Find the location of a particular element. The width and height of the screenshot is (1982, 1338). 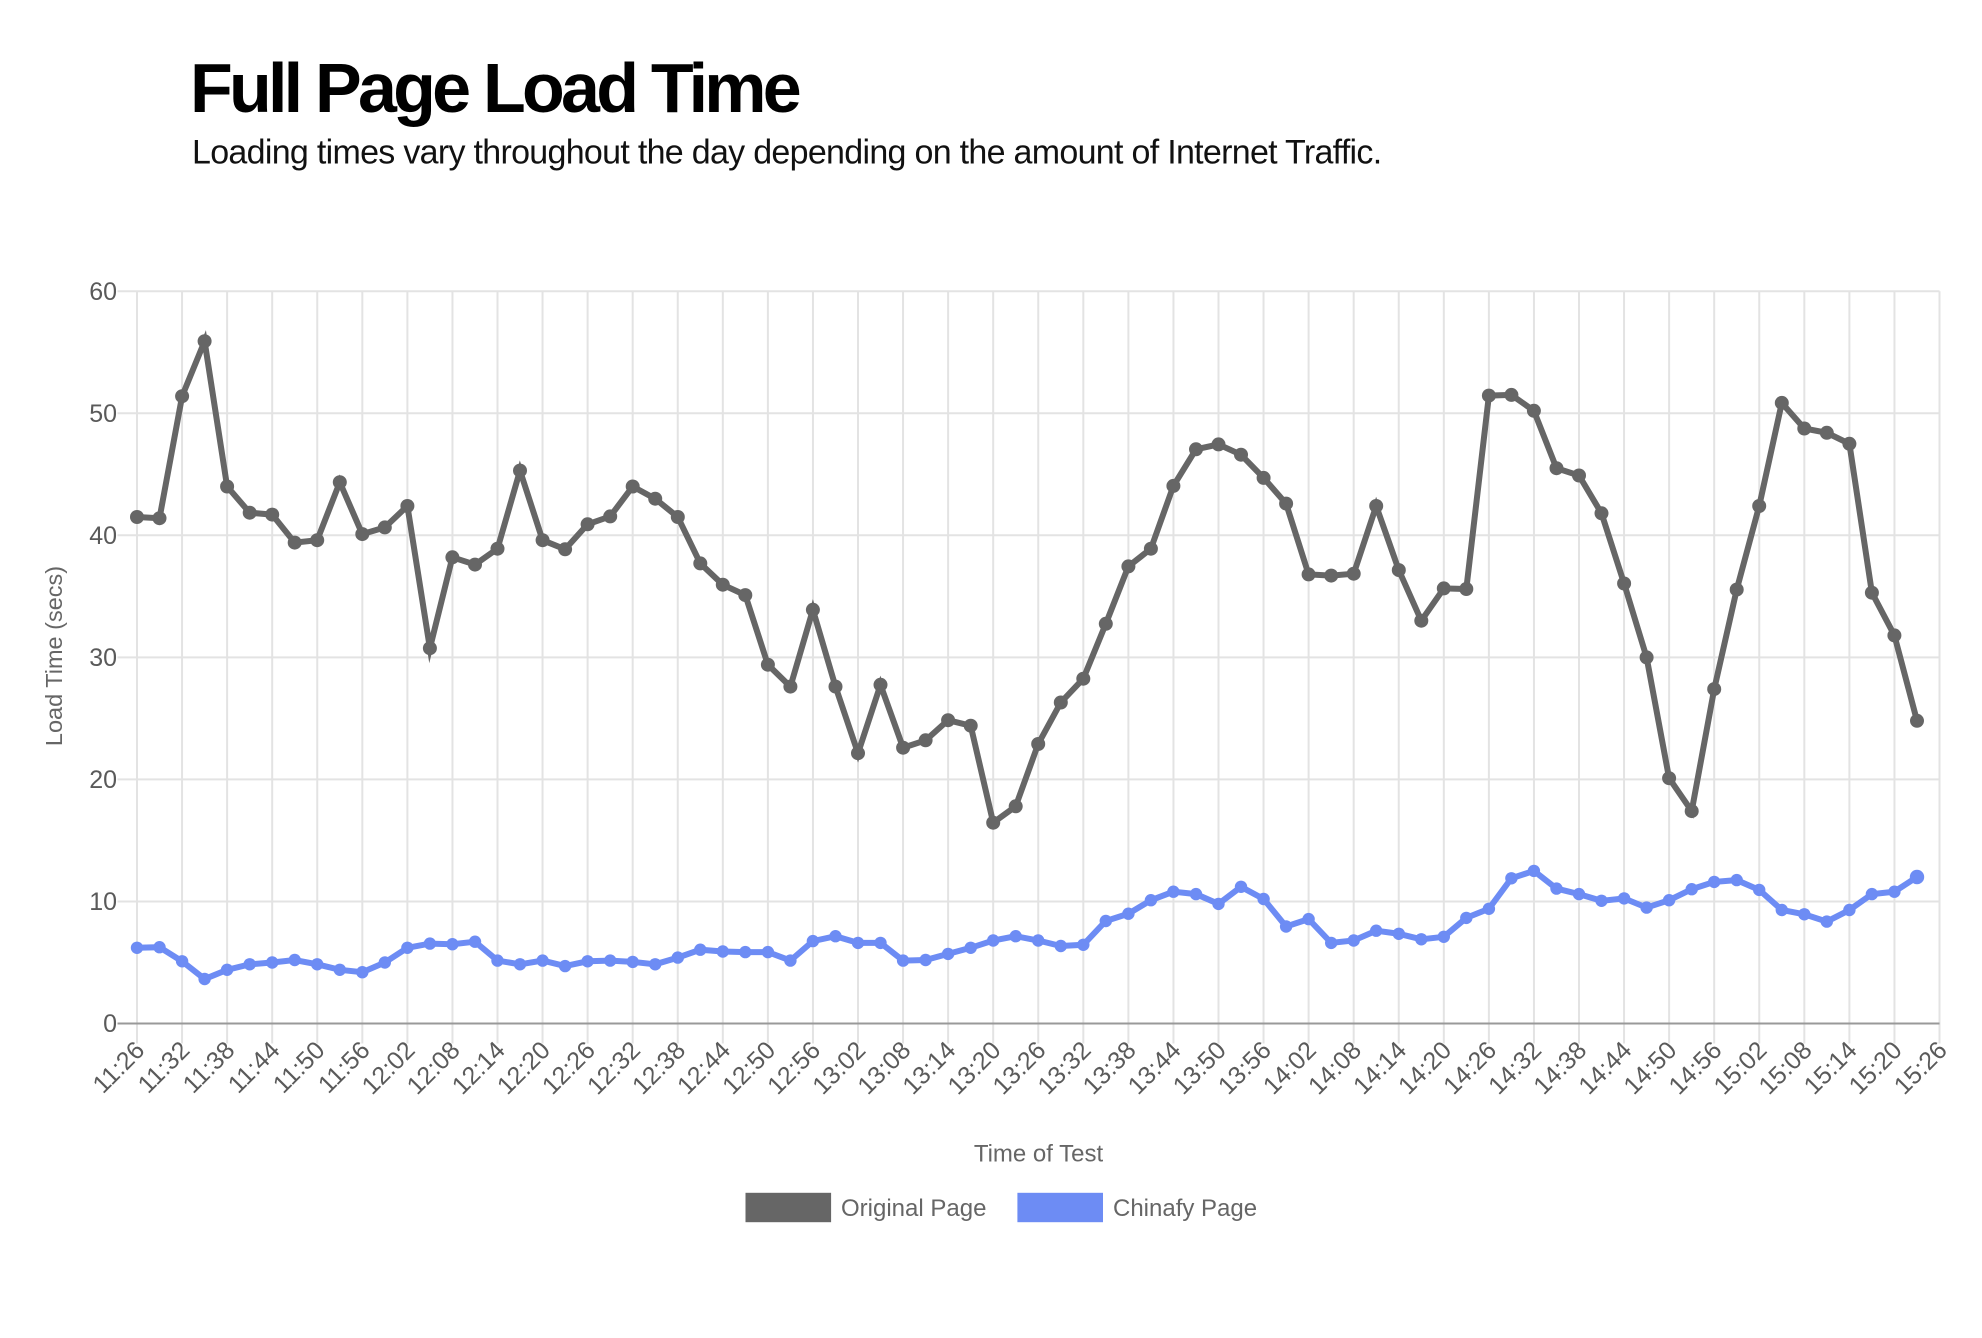

svg-text: Full Page Load Time is located at coordinates (495, 88).